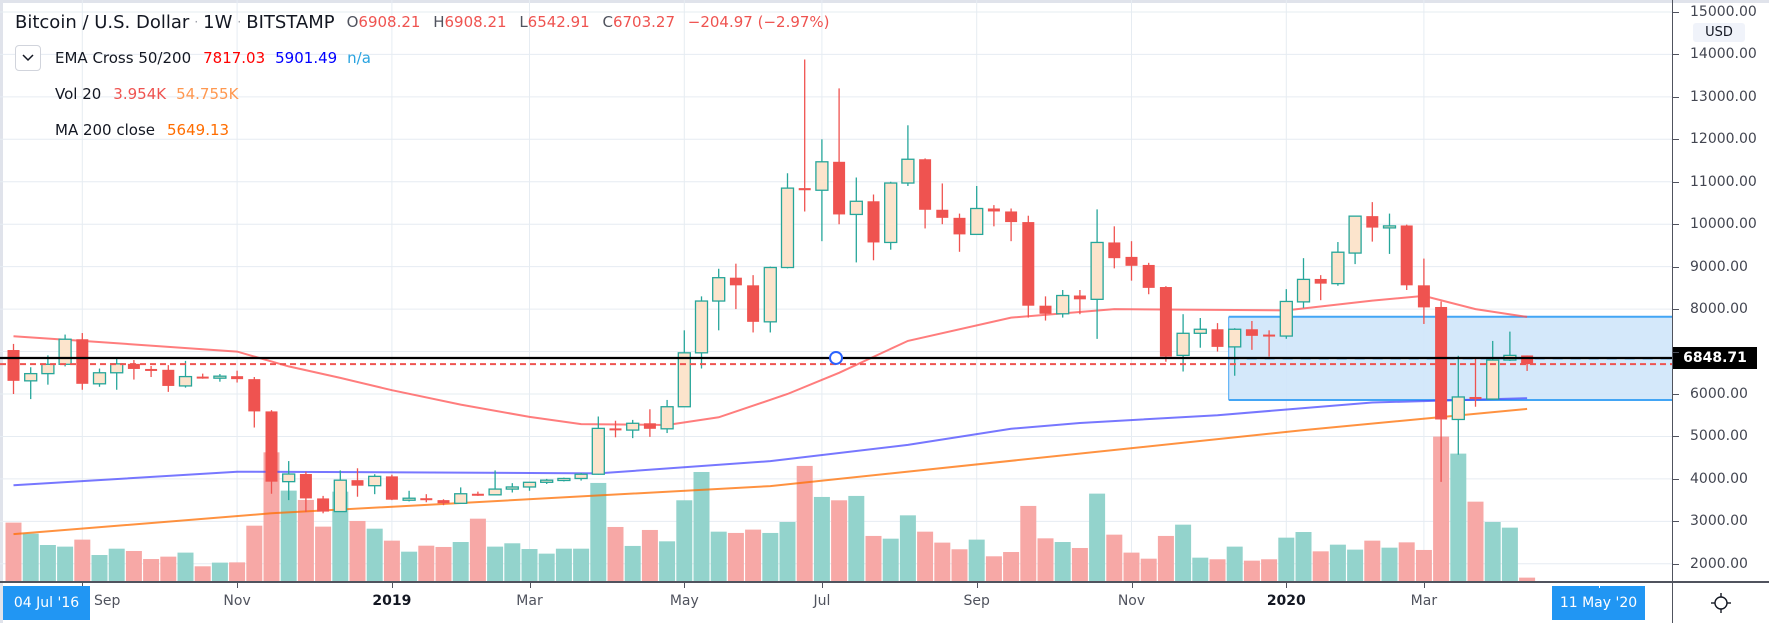  I want to click on indicator-ema-cross: EMA Cross 50/200 7817.03 5901.49 n/a, so click(426, 58).